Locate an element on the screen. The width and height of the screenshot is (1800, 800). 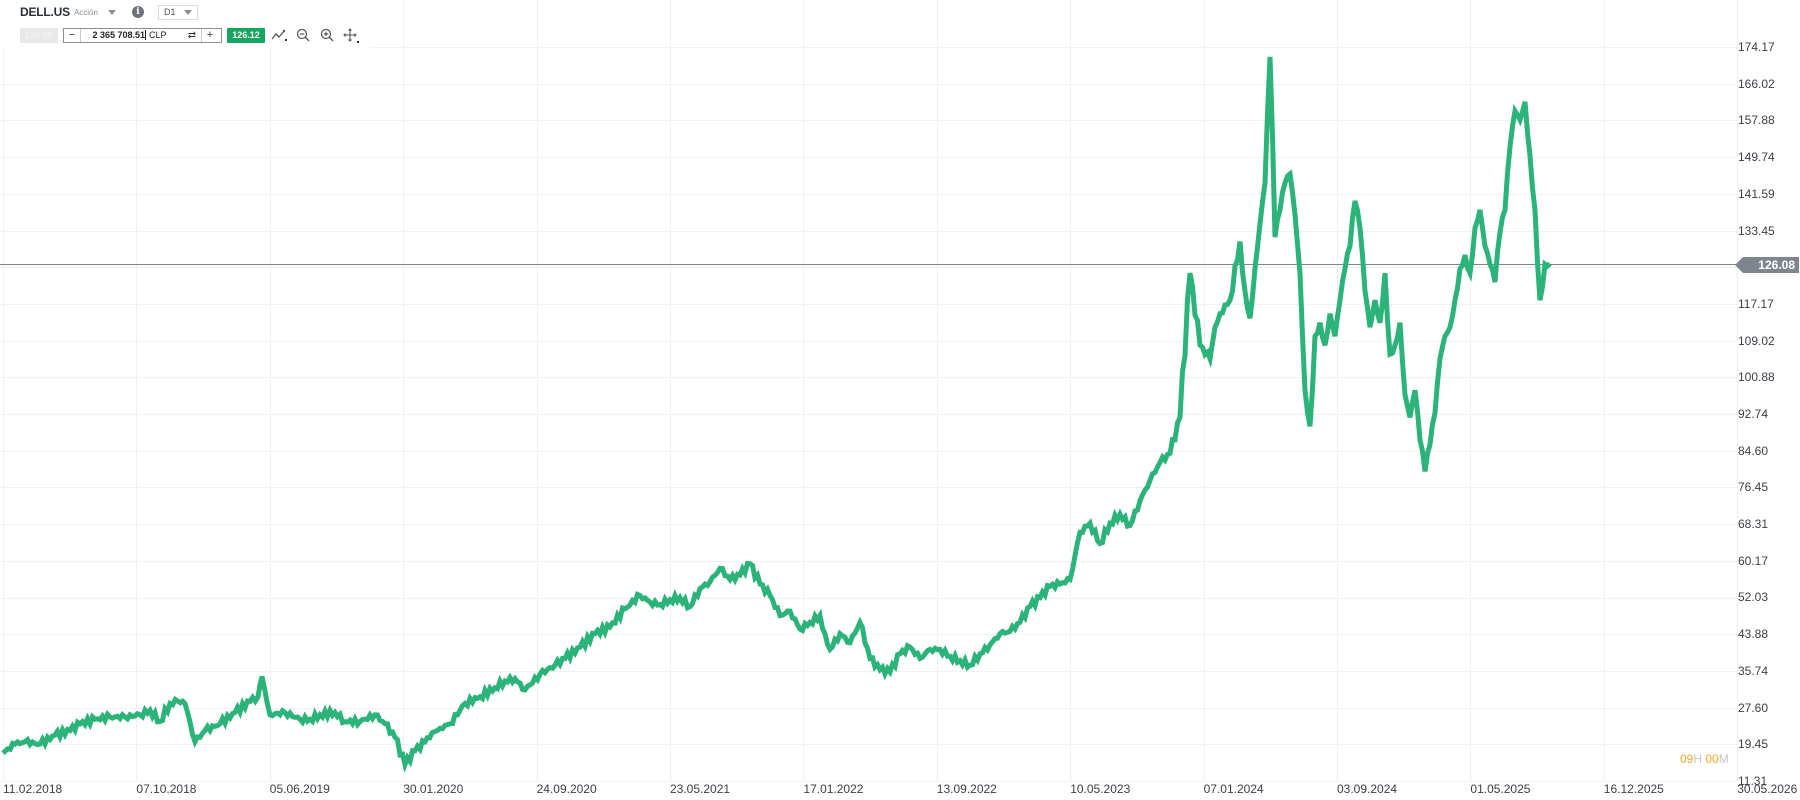
x-axis-tick-label: 11.02.2018 is located at coordinates (33, 789).